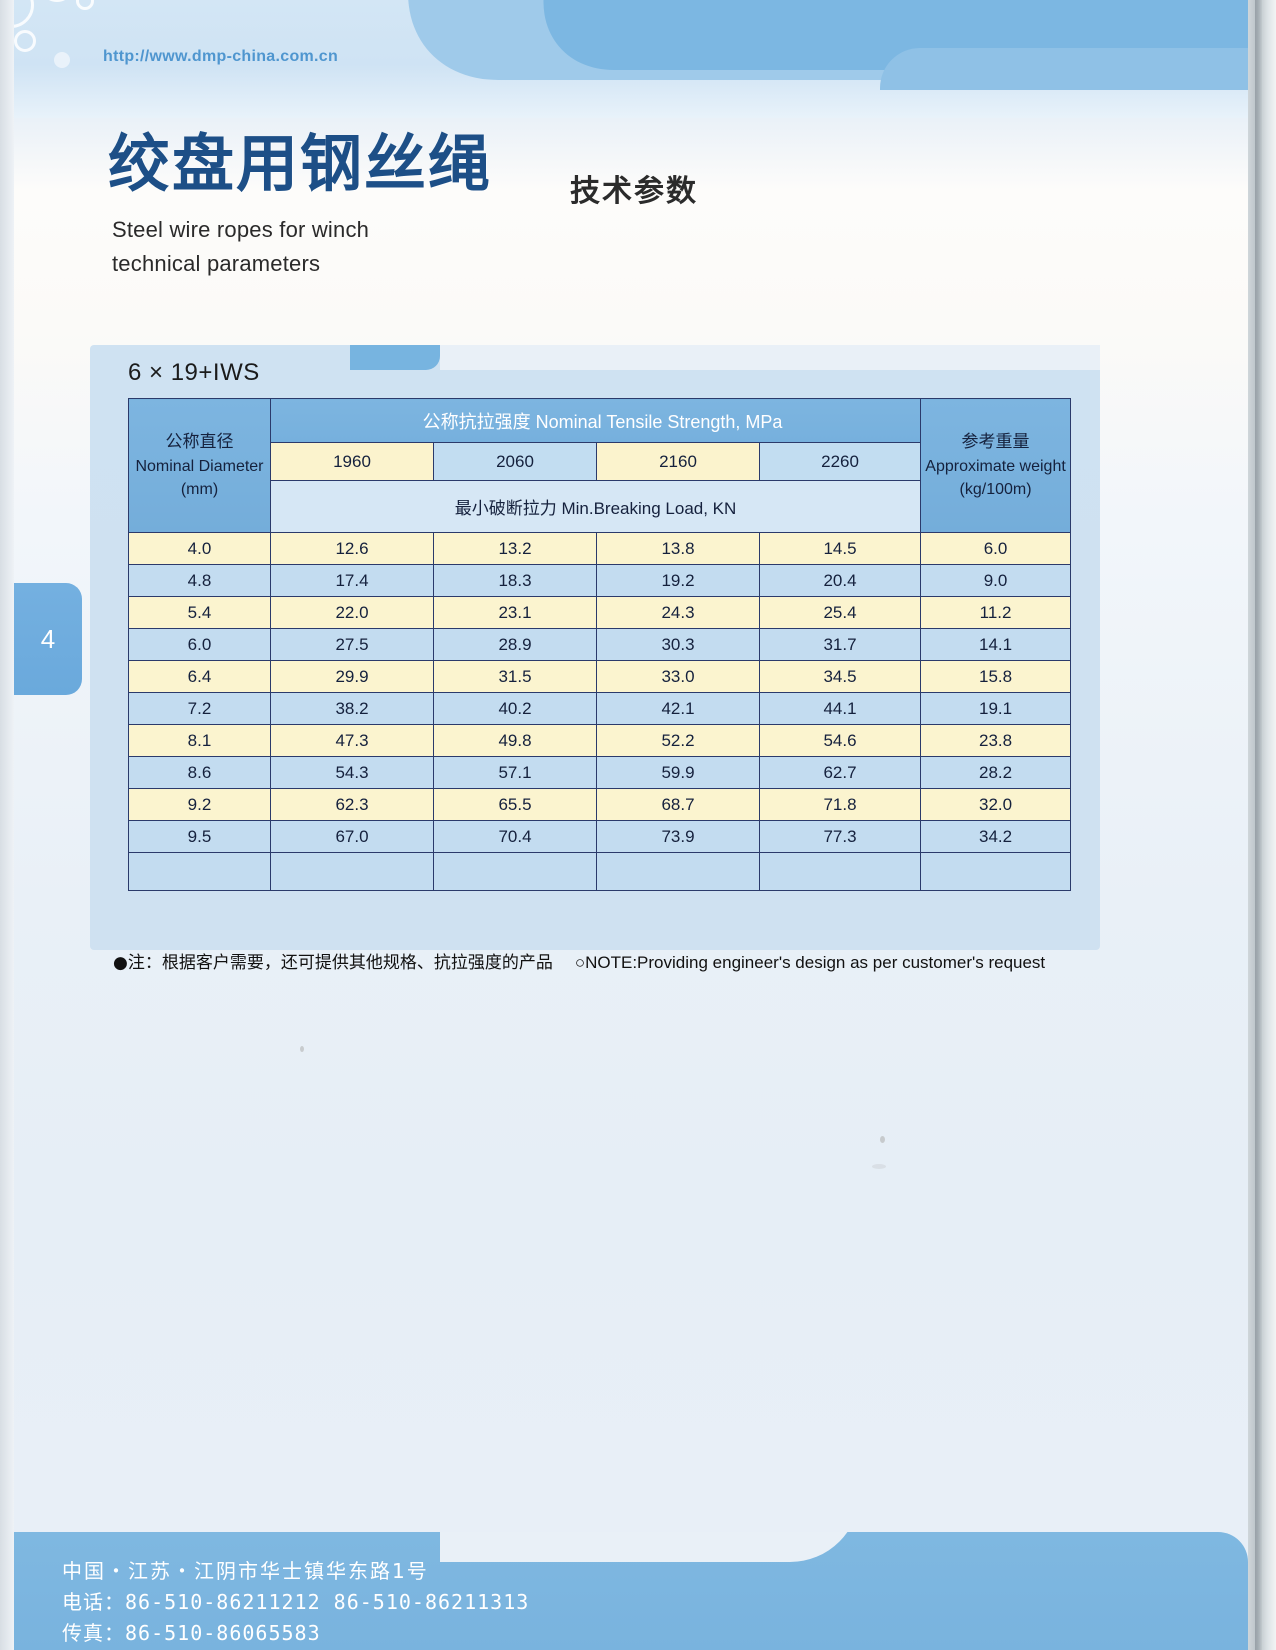 This screenshot has width=1276, height=1650. What do you see at coordinates (199, 676) in the screenshot?
I see `cell-diameter: 6.4` at bounding box center [199, 676].